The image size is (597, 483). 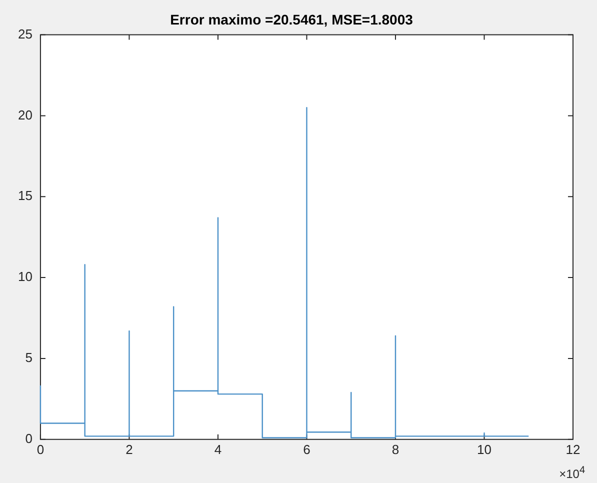 I want to click on x-tick-label: 4, so click(x=218, y=449).